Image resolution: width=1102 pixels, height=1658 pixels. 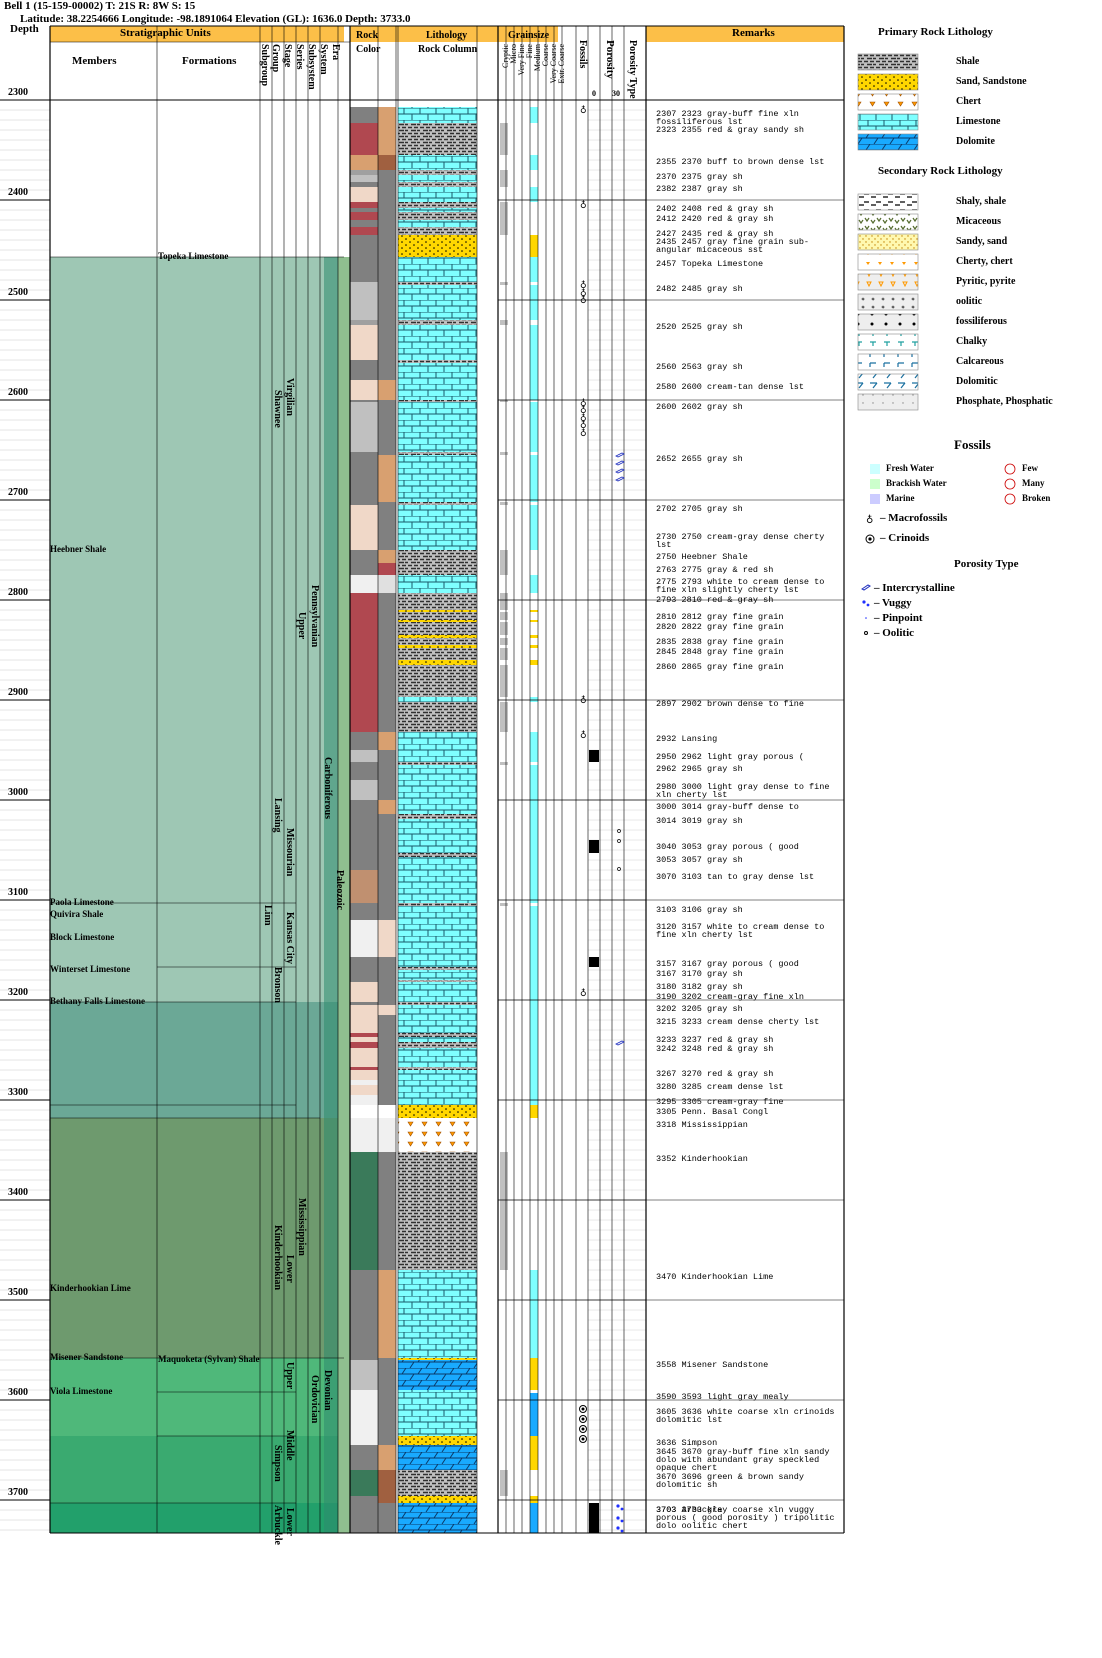 What do you see at coordinates (528, 34) in the screenshot?
I see `grain-header-bar` at bounding box center [528, 34].